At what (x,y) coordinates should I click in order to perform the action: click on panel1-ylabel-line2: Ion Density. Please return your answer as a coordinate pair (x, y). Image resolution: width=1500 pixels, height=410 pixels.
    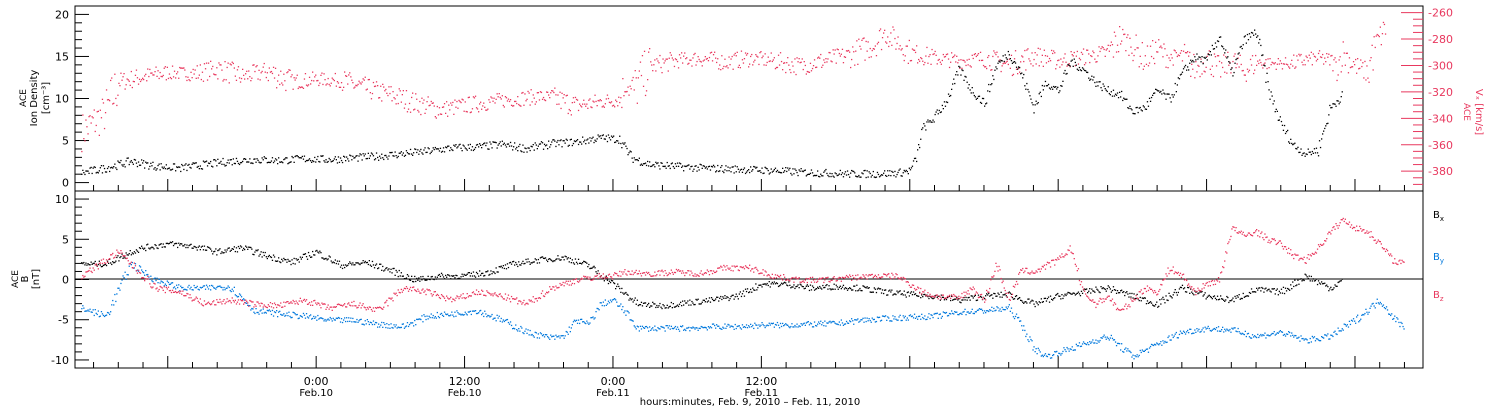
    Looking at the image, I should click on (34, 98).